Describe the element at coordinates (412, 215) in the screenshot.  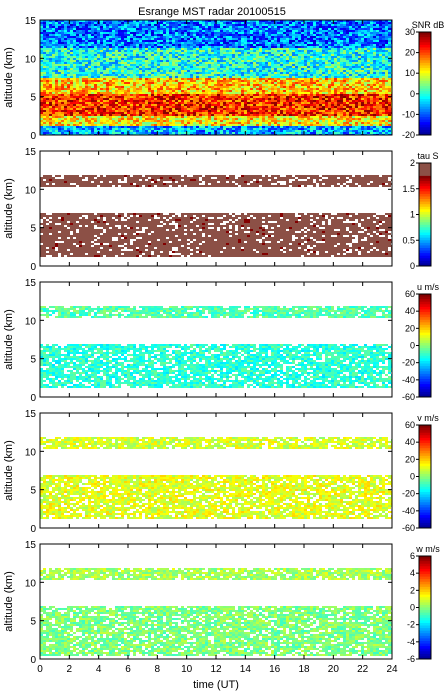
I see `colorbar-tick-label: 1` at that location.